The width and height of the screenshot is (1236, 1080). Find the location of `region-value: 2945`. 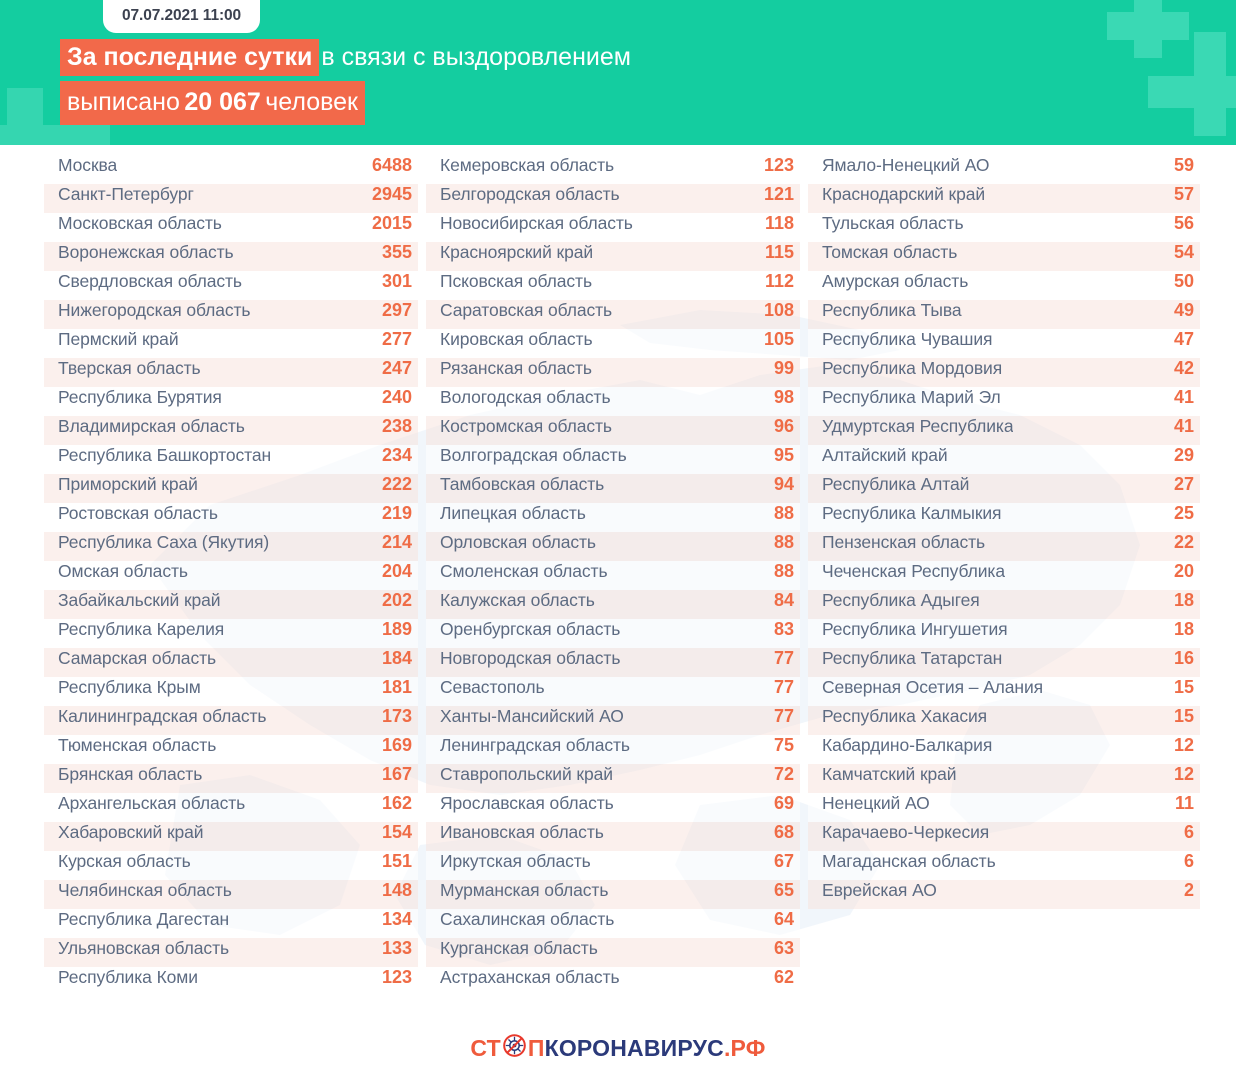

region-value: 2945 is located at coordinates (391, 194).